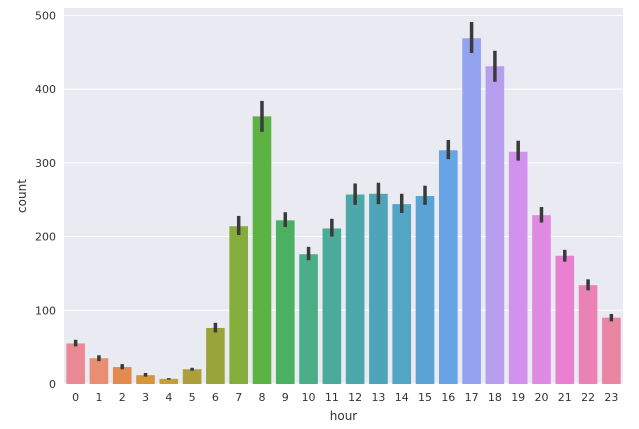 The image size is (639, 429). What do you see at coordinates (261, 397) in the screenshot?
I see `x-tick-label: 8` at bounding box center [261, 397].